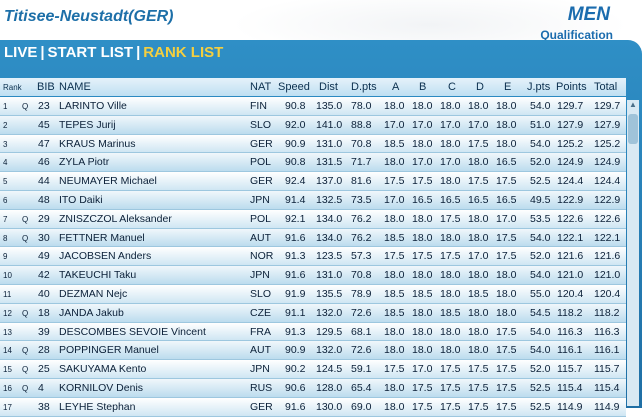 Image resolution: width=642 pixels, height=417 pixels. I want to click on cell-total: 116.1, so click(607, 350).